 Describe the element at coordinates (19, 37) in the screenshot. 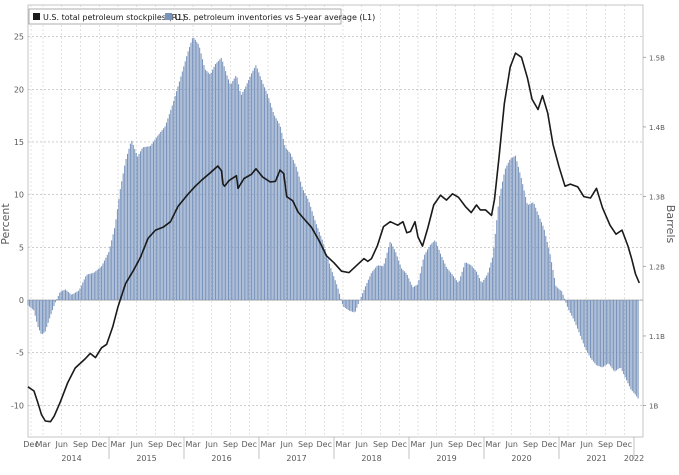

I see `y-tick-label: 25` at that location.